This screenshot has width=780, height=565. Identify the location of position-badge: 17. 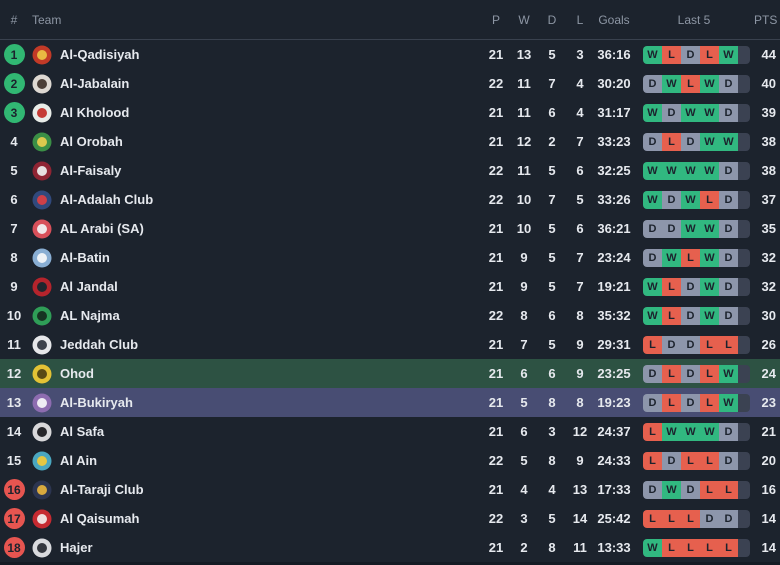
(14, 518).